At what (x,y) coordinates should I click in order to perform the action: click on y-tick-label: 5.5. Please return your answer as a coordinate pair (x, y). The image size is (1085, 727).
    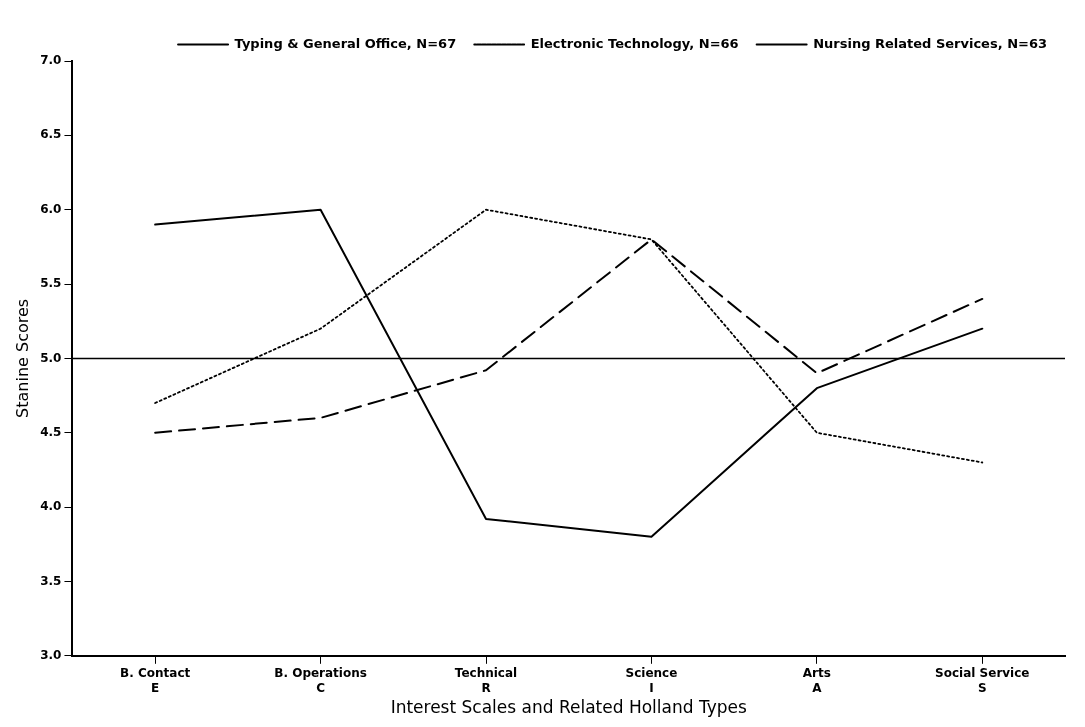
    Looking at the image, I should click on (51, 283).